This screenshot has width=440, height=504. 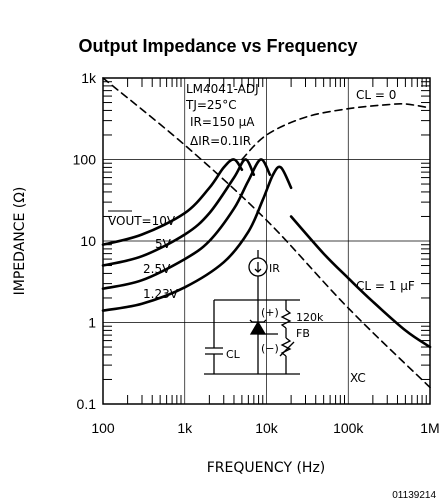 What do you see at coordinates (266, 468) in the screenshot?
I see `x-axis-label: FREQUENCY (Hz)` at bounding box center [266, 468].